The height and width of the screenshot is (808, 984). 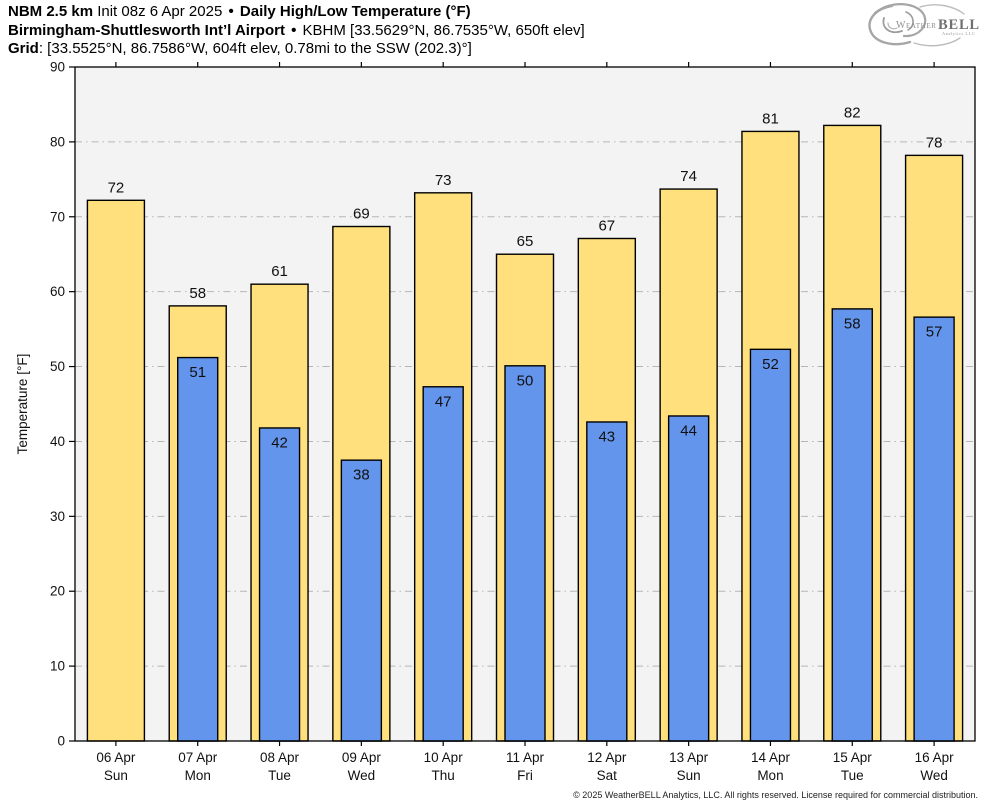 What do you see at coordinates (443, 180) in the screenshot?
I see `high-value-label: 73` at bounding box center [443, 180].